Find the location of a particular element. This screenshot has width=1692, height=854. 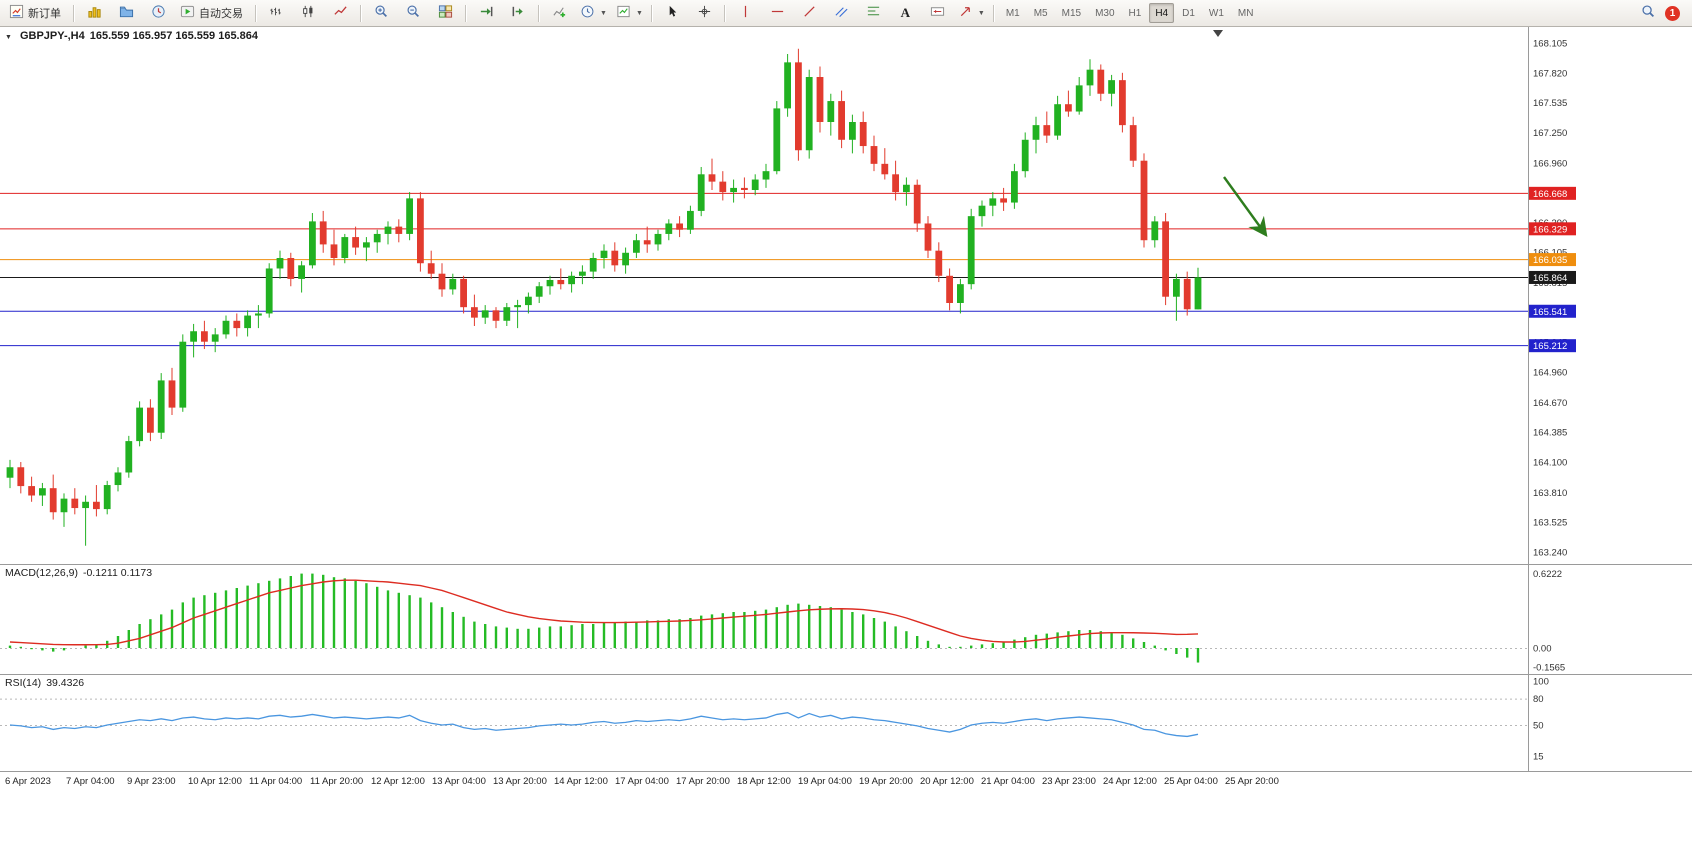

crosshair-button is located at coordinates (704, 13).